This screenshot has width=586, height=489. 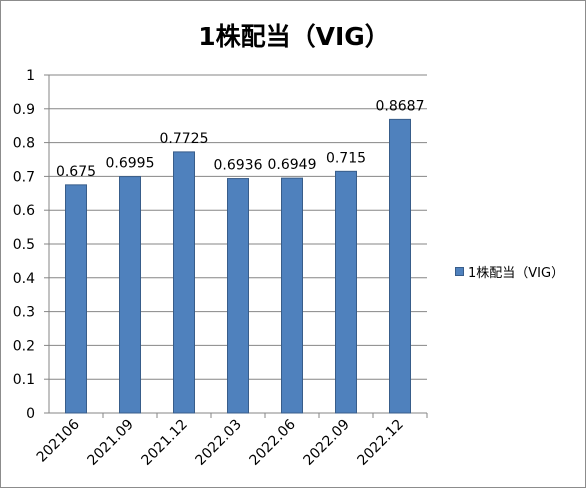 What do you see at coordinates (111, 443) in the screenshot?
I see `x-category-label-1: 2021.09` at bounding box center [111, 443].